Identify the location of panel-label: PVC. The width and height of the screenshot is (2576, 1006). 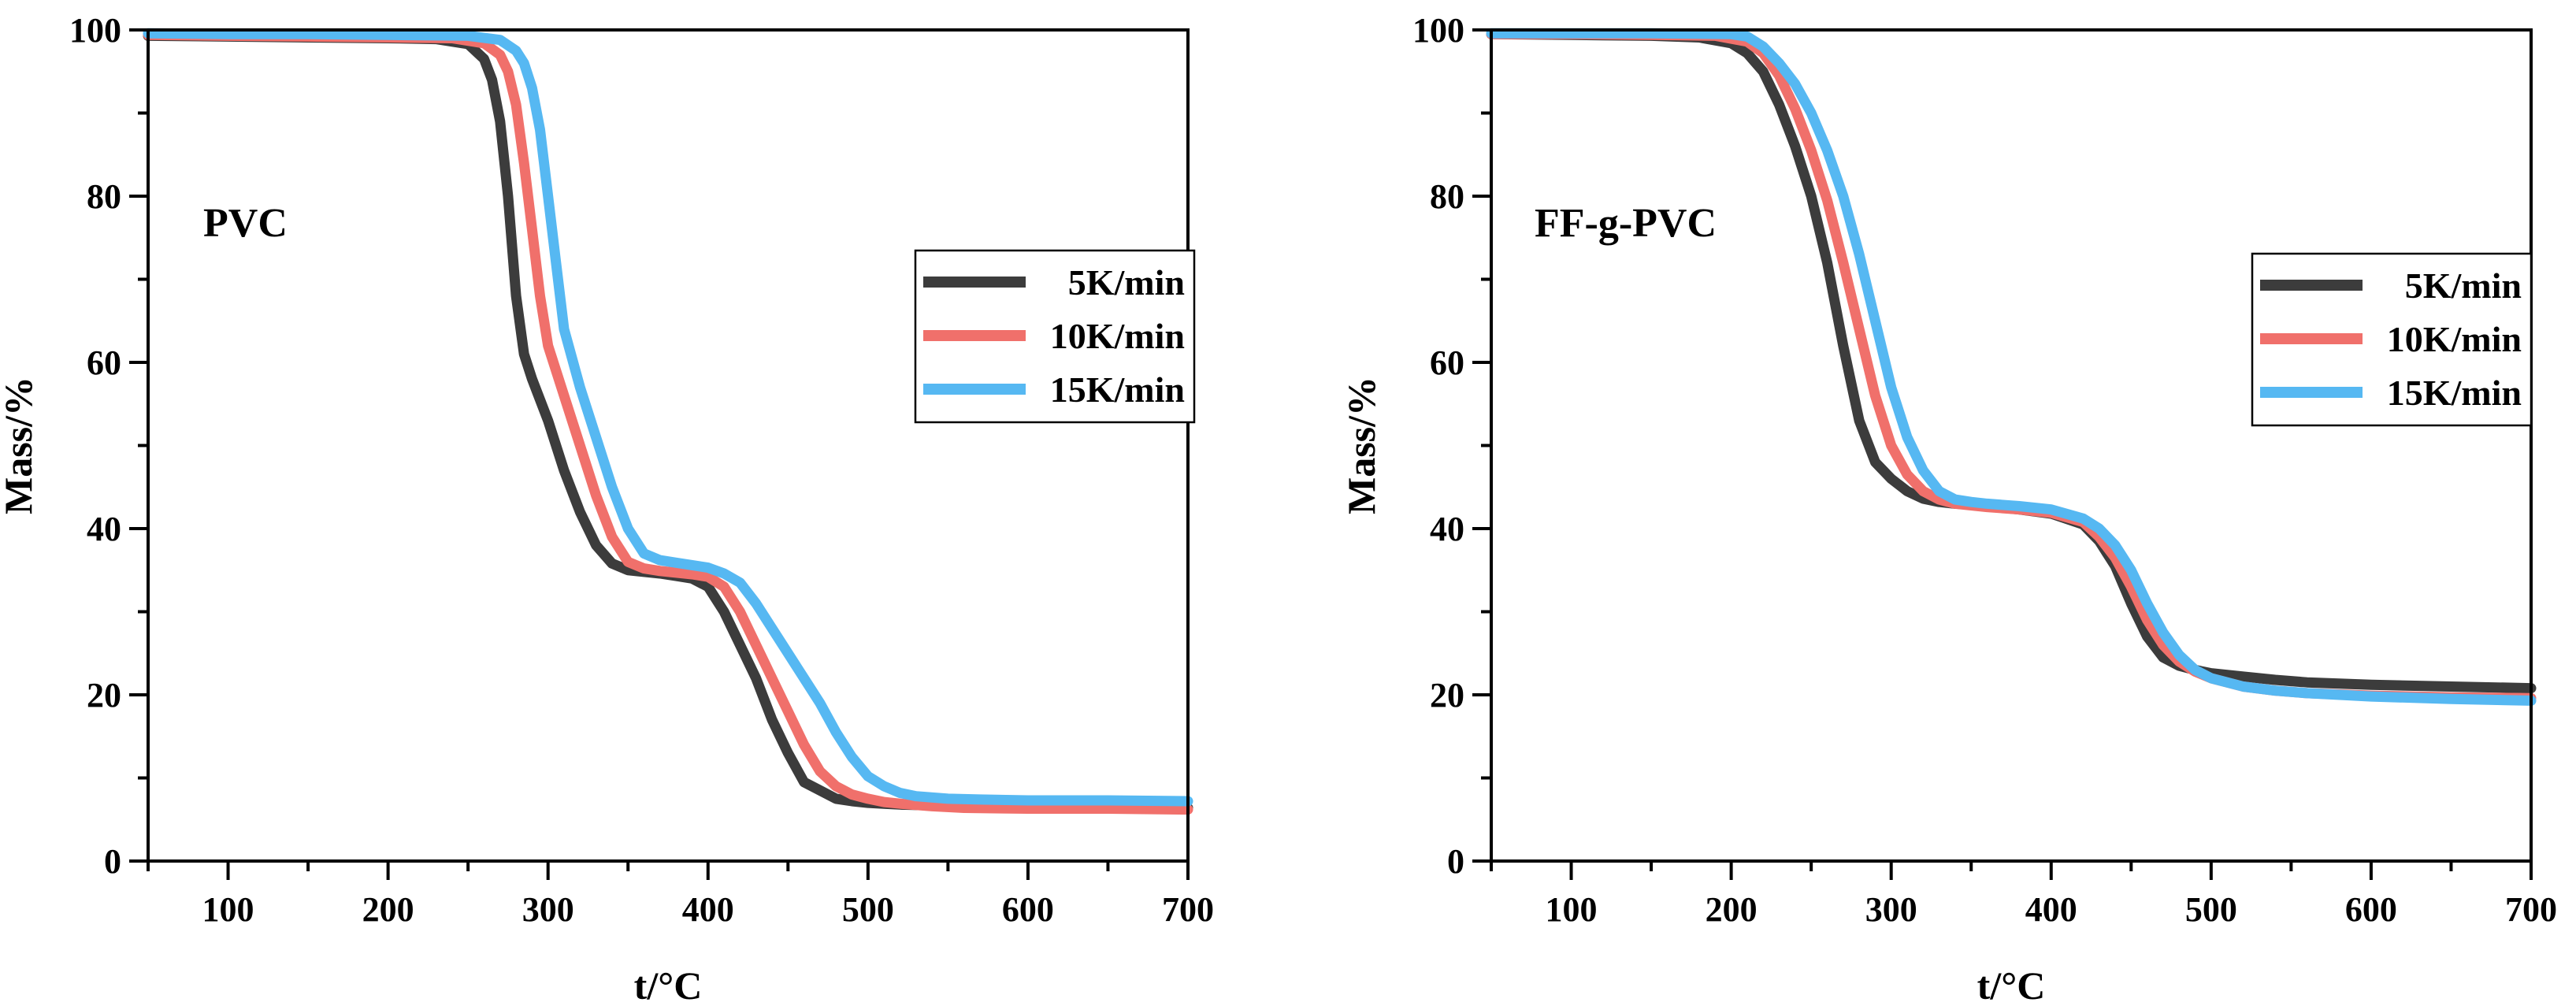
(245, 223).